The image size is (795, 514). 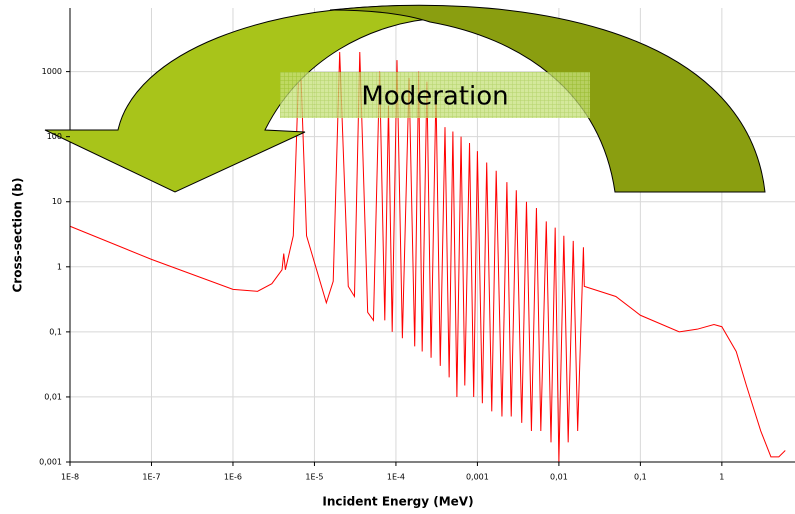 What do you see at coordinates (721, 477) in the screenshot?
I see `x-tick-label: 1` at bounding box center [721, 477].